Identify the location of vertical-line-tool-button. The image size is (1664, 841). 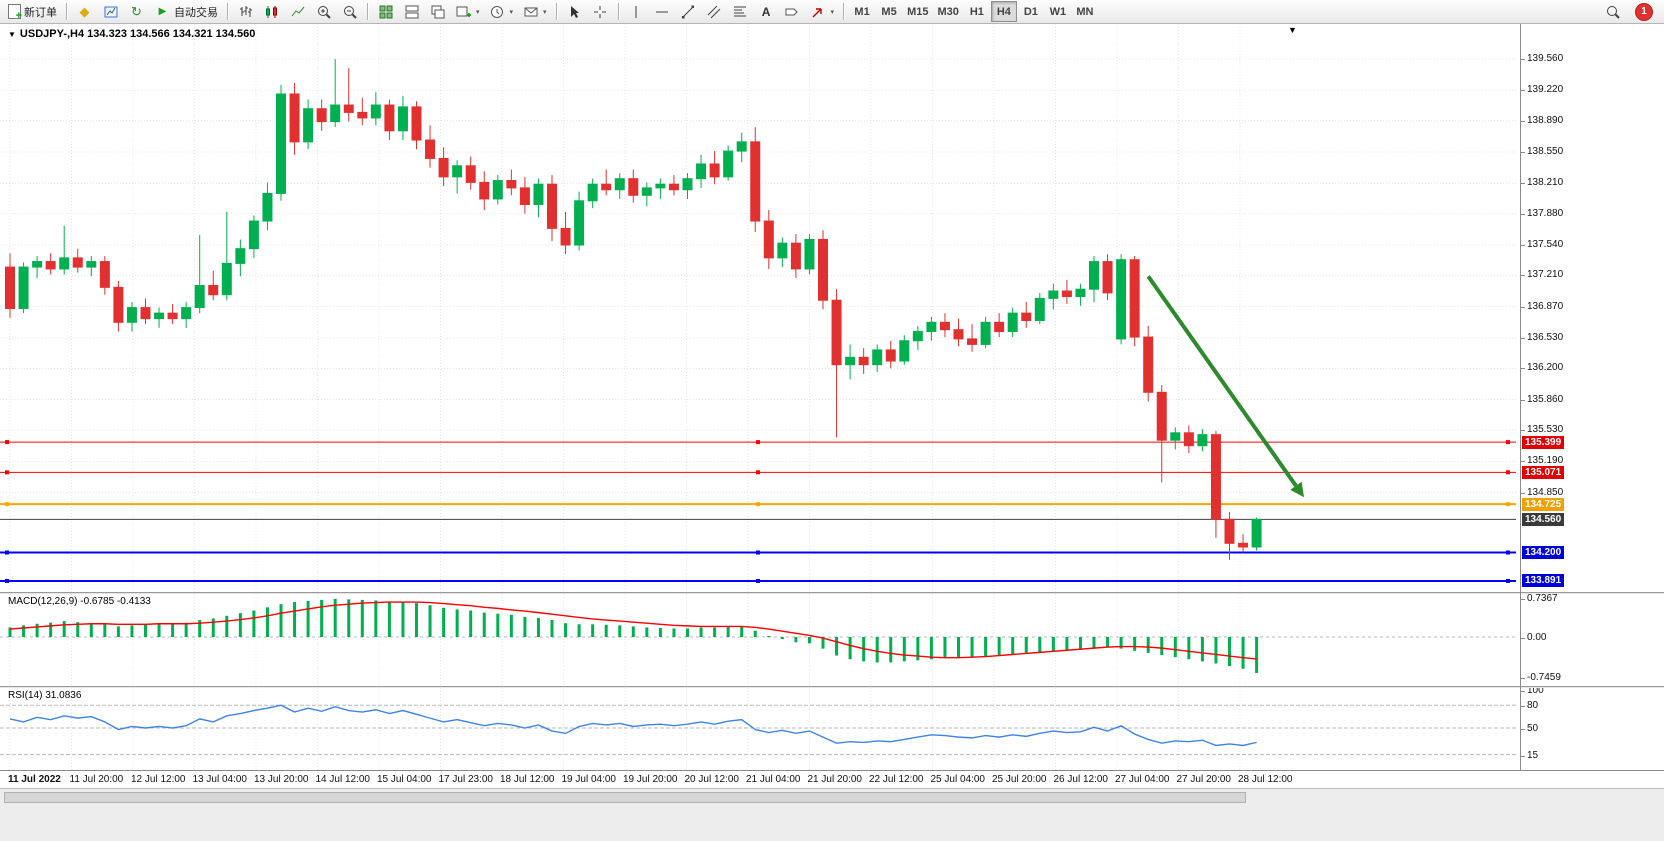
(636, 11).